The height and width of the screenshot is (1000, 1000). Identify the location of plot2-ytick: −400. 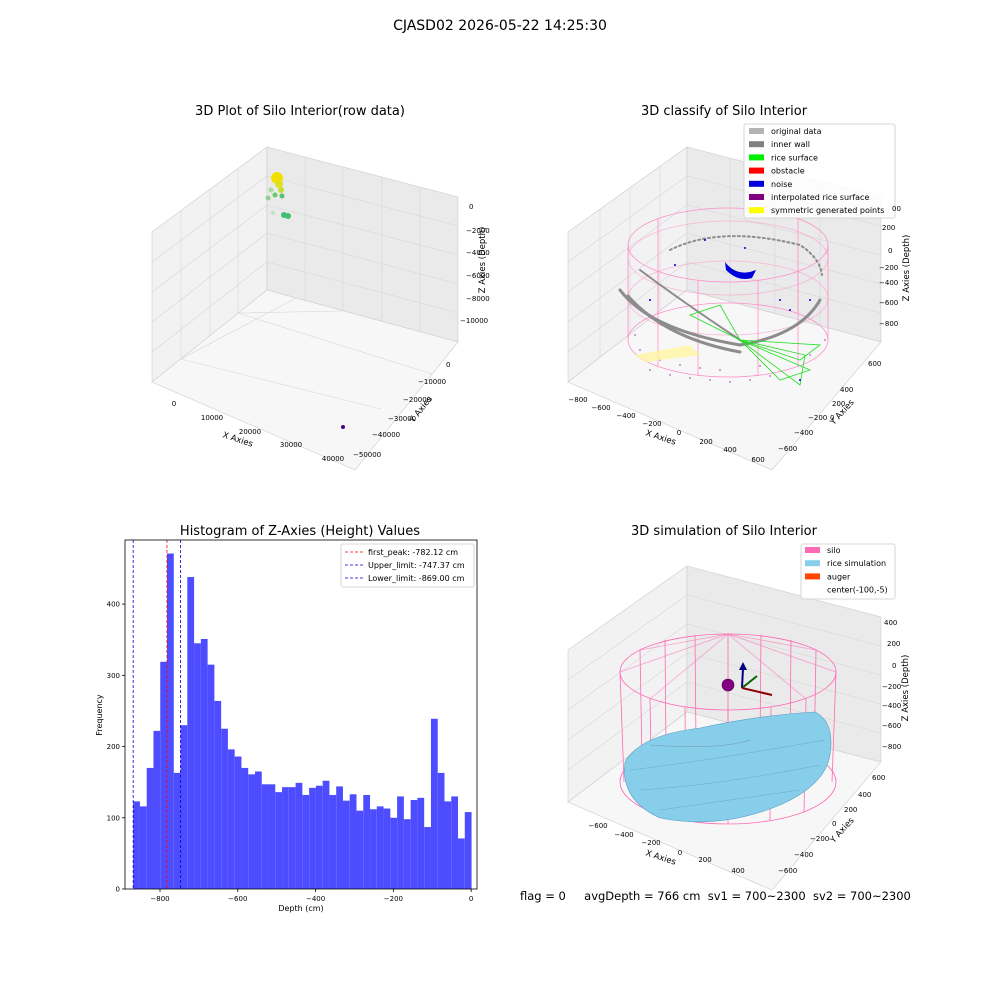
(803, 433).